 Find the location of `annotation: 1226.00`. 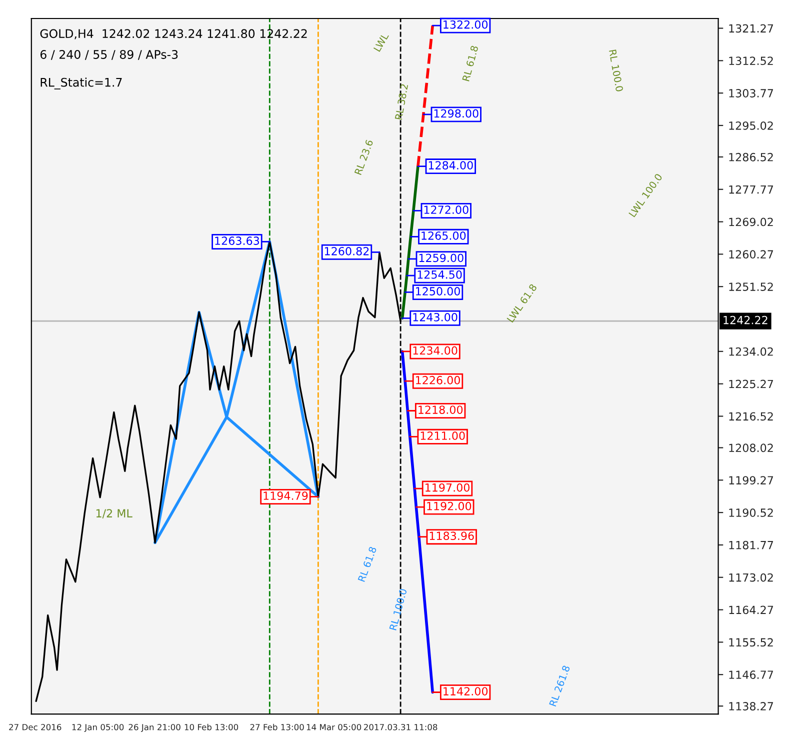

annotation: 1226.00 is located at coordinates (438, 380).